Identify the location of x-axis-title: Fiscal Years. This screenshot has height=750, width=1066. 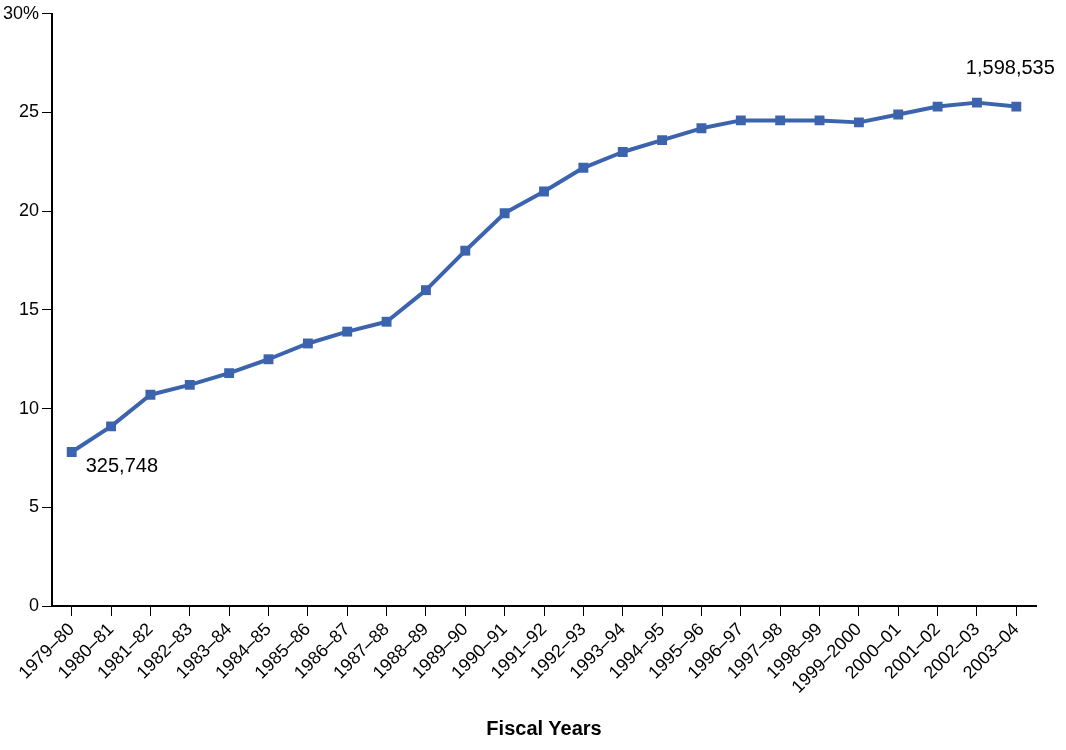
(544, 727).